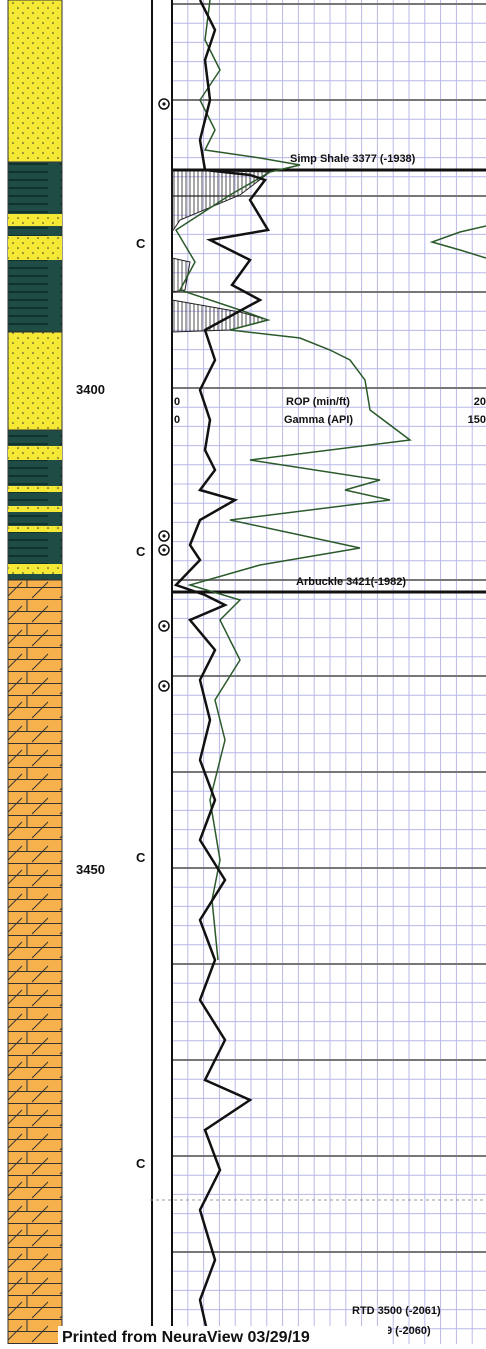  I want to click on footer: Printed from NeuraView 03/29/19, so click(186, 1336).